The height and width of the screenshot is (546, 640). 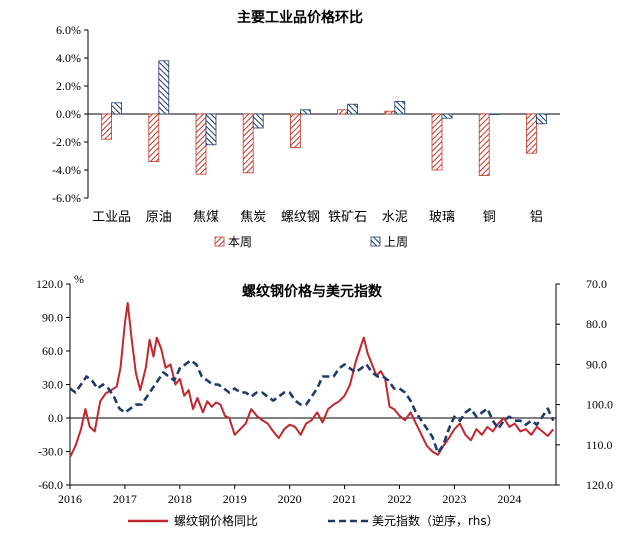 What do you see at coordinates (253, 217) in the screenshot?
I see `bar-category-label: 焦炭` at bounding box center [253, 217].